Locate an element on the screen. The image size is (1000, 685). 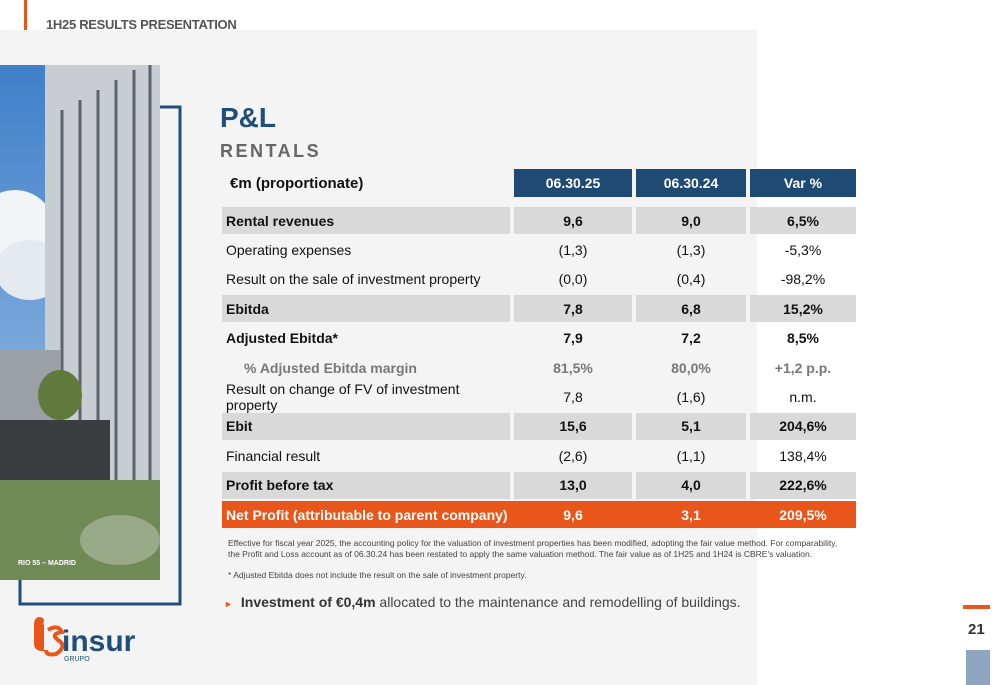
header-accent is located at coordinates (25, 15).